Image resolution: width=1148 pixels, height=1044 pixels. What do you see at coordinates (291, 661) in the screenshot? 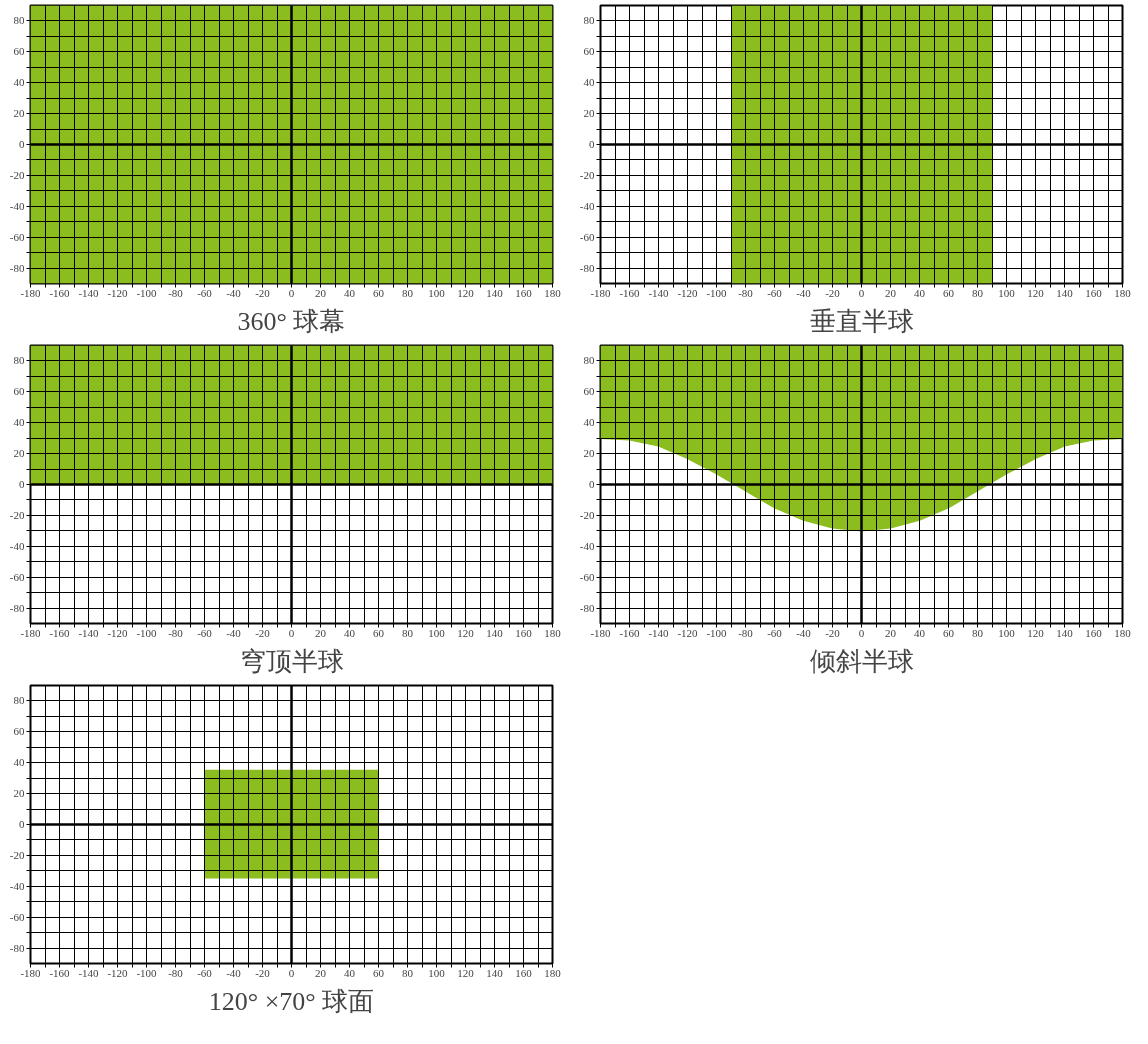
I see `text: 穹顶半球` at bounding box center [291, 661].